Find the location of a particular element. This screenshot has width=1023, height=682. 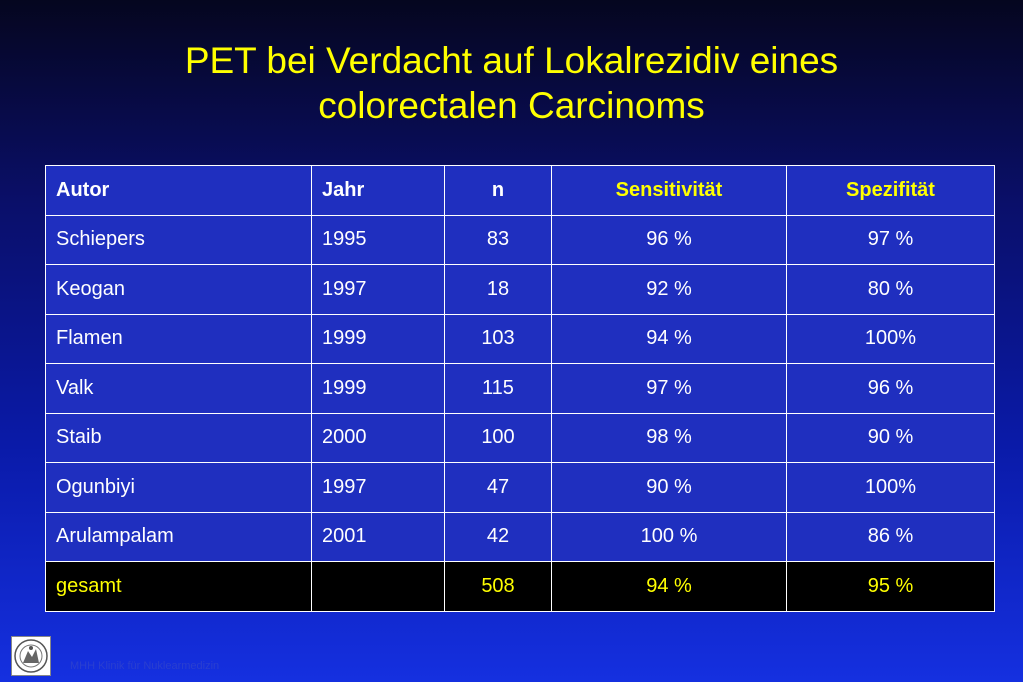

table-row: Arulampalam 2001 42 100 % 86 % is located at coordinates (520, 536).